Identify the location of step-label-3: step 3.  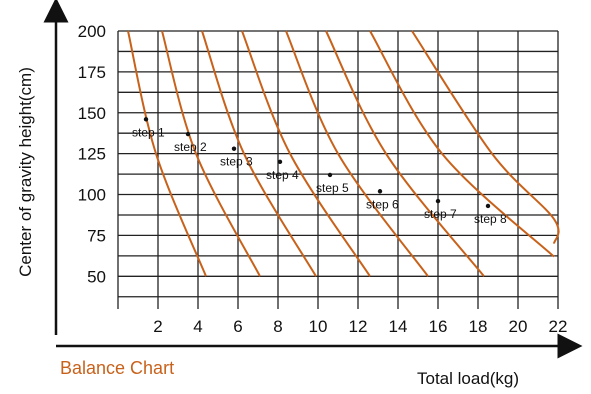
(236, 162).